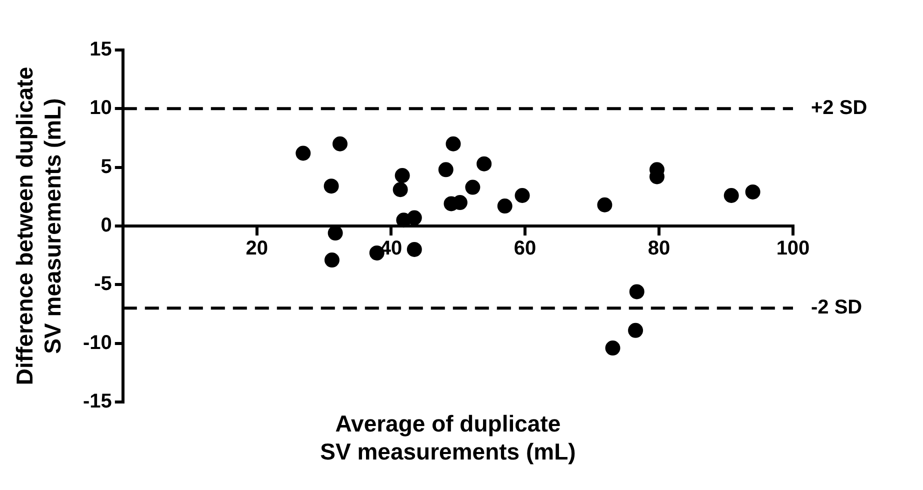 The height and width of the screenshot is (490, 923). Describe the element at coordinates (101, 49) in the screenshot. I see `y-tick-label: 15` at that location.